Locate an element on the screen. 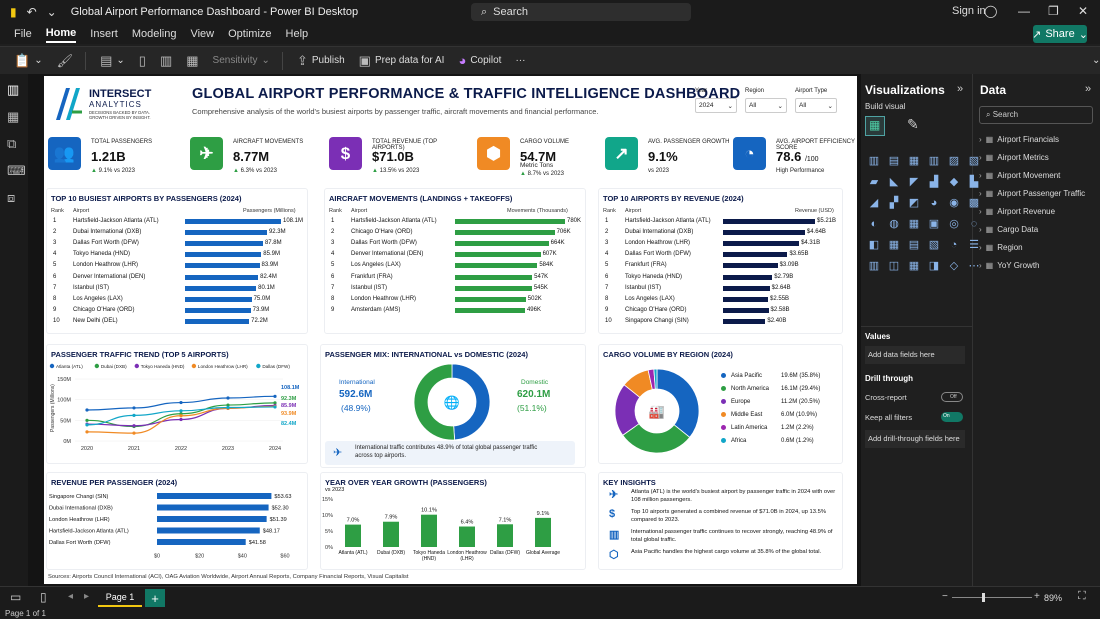 The image size is (1100, 619). calculator-button: ▦ is located at coordinates (192, 61).